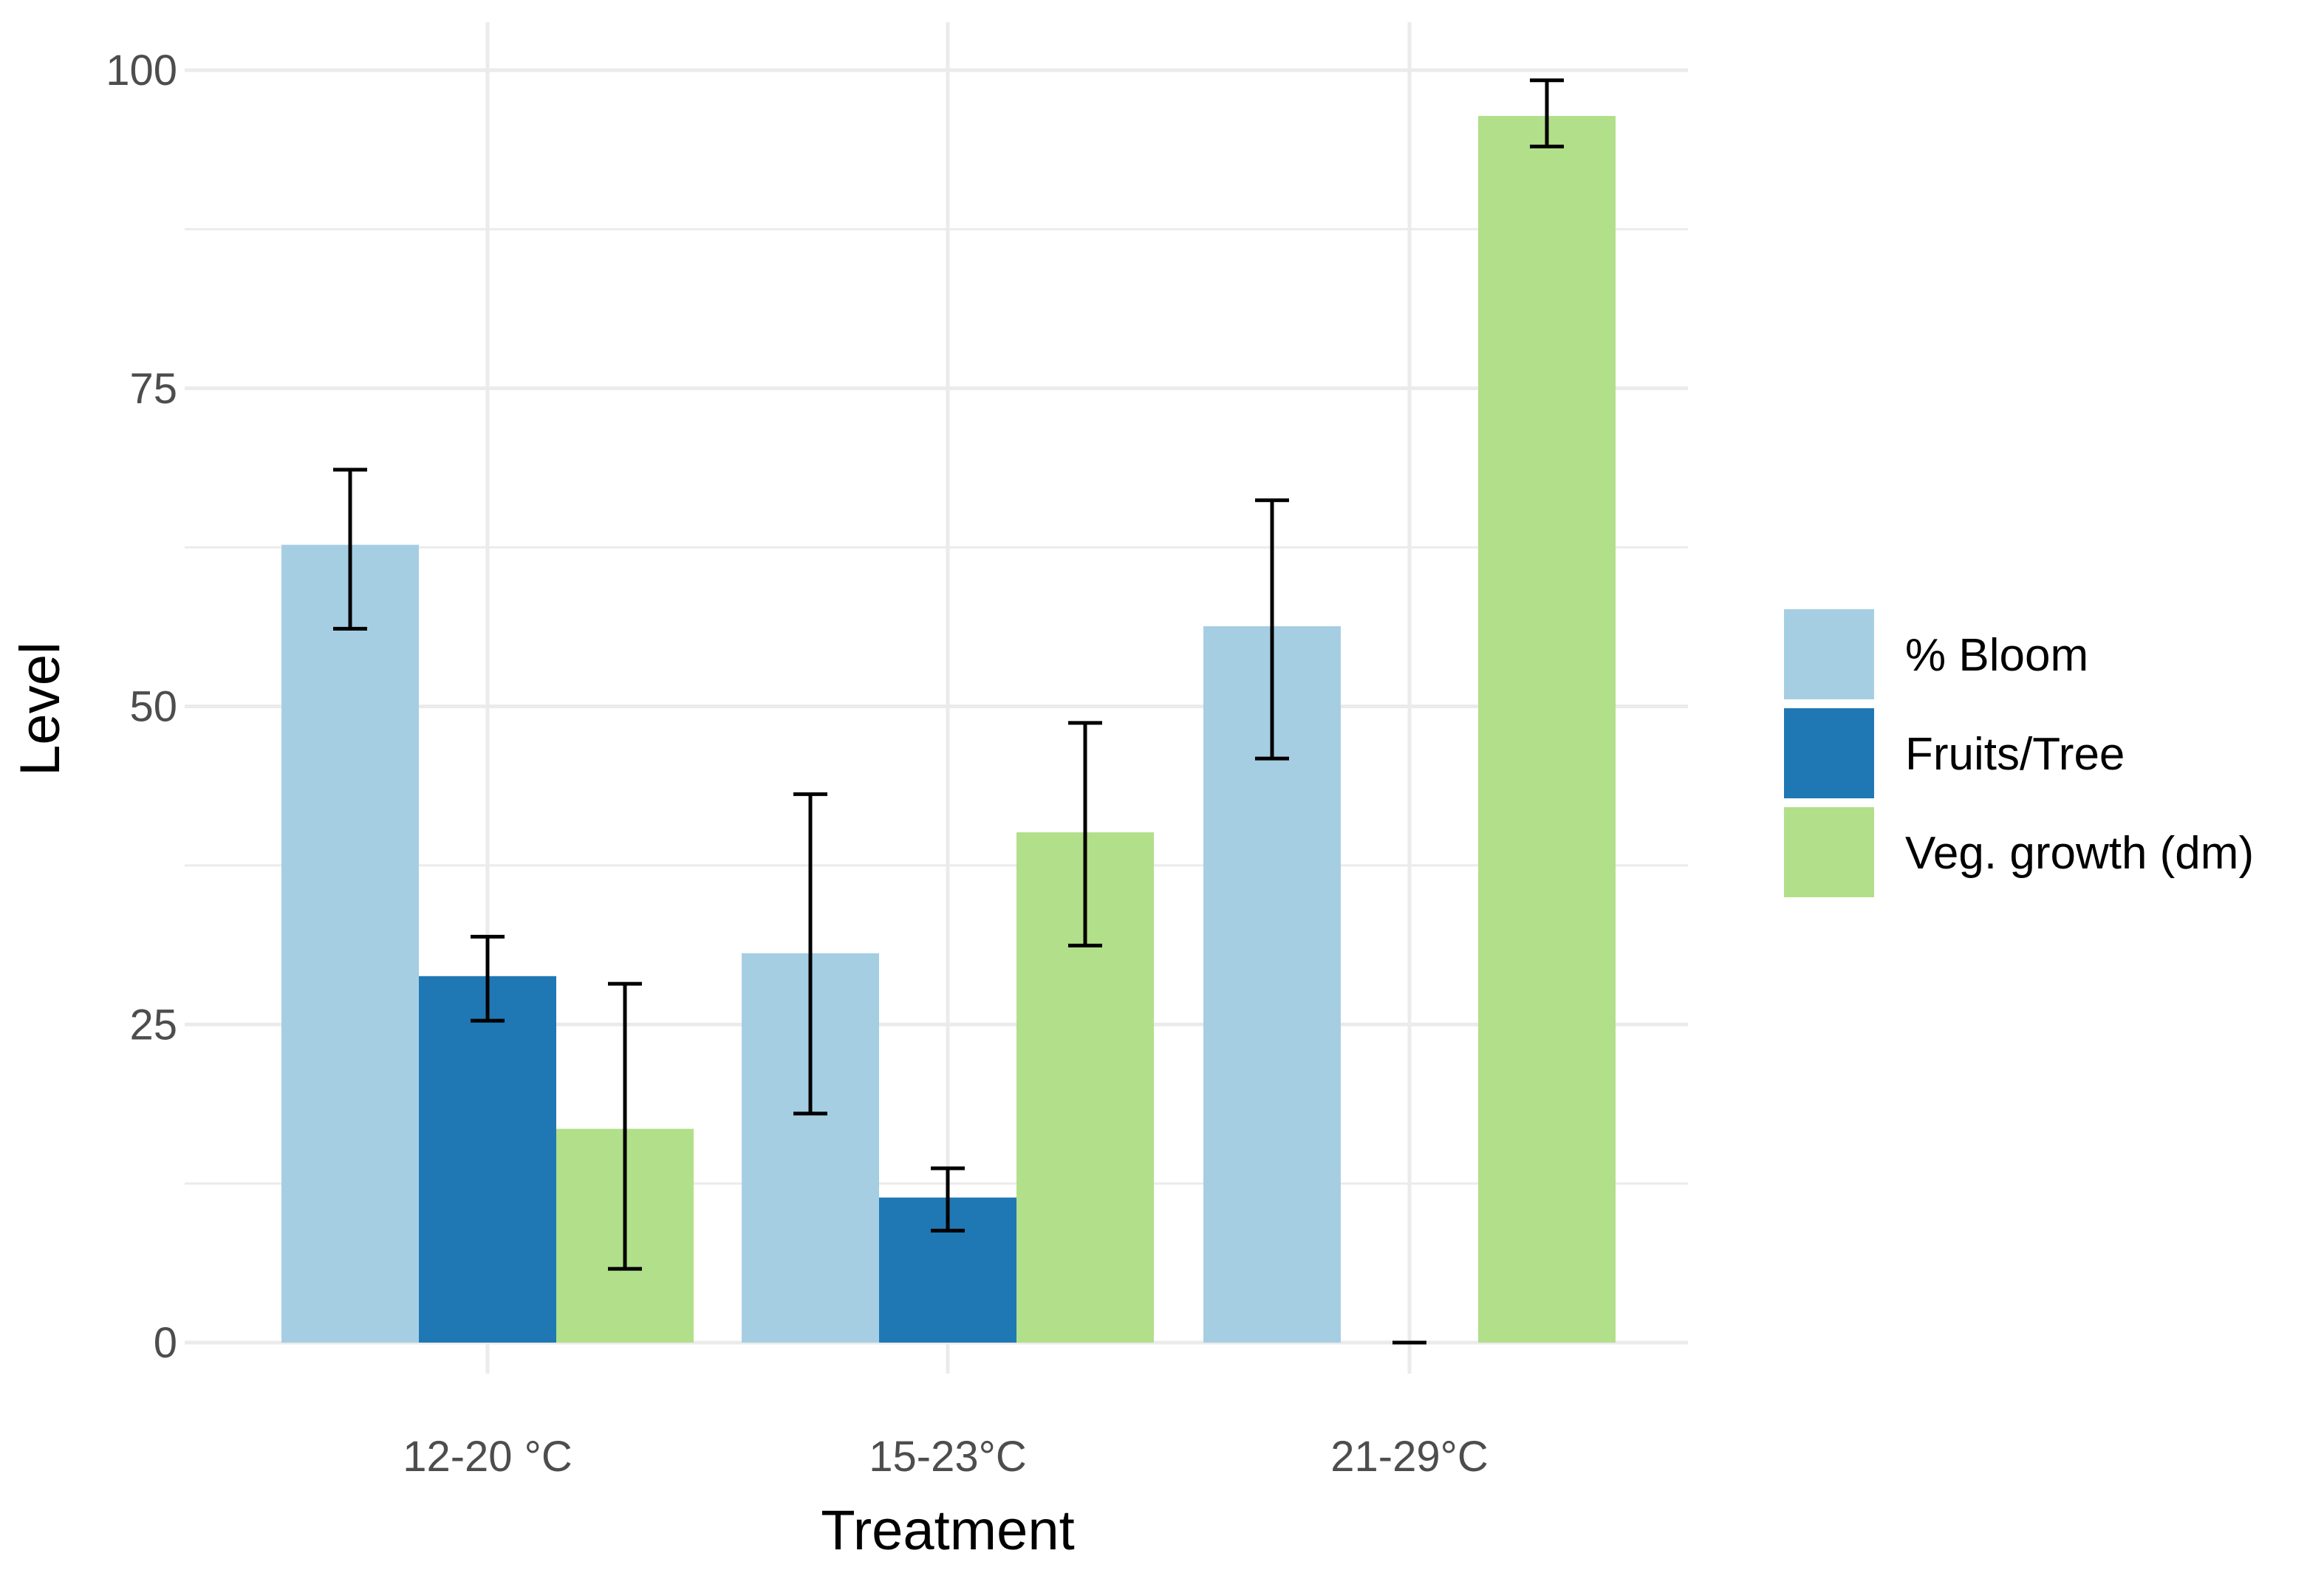  I want to click on x-tick-label: 21-29°C, so click(1409, 1457).